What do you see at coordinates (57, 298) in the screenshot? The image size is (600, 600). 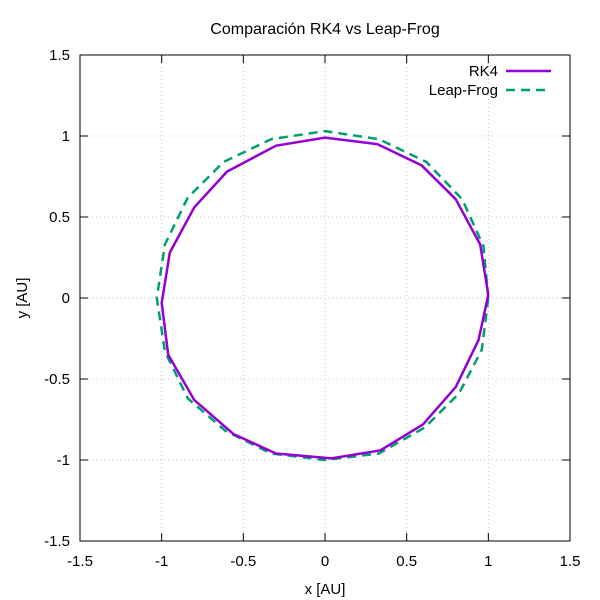 I see `y-tick-labels: -1.5 -1 -0.5 0 0.5 1 1.5` at bounding box center [57, 298].